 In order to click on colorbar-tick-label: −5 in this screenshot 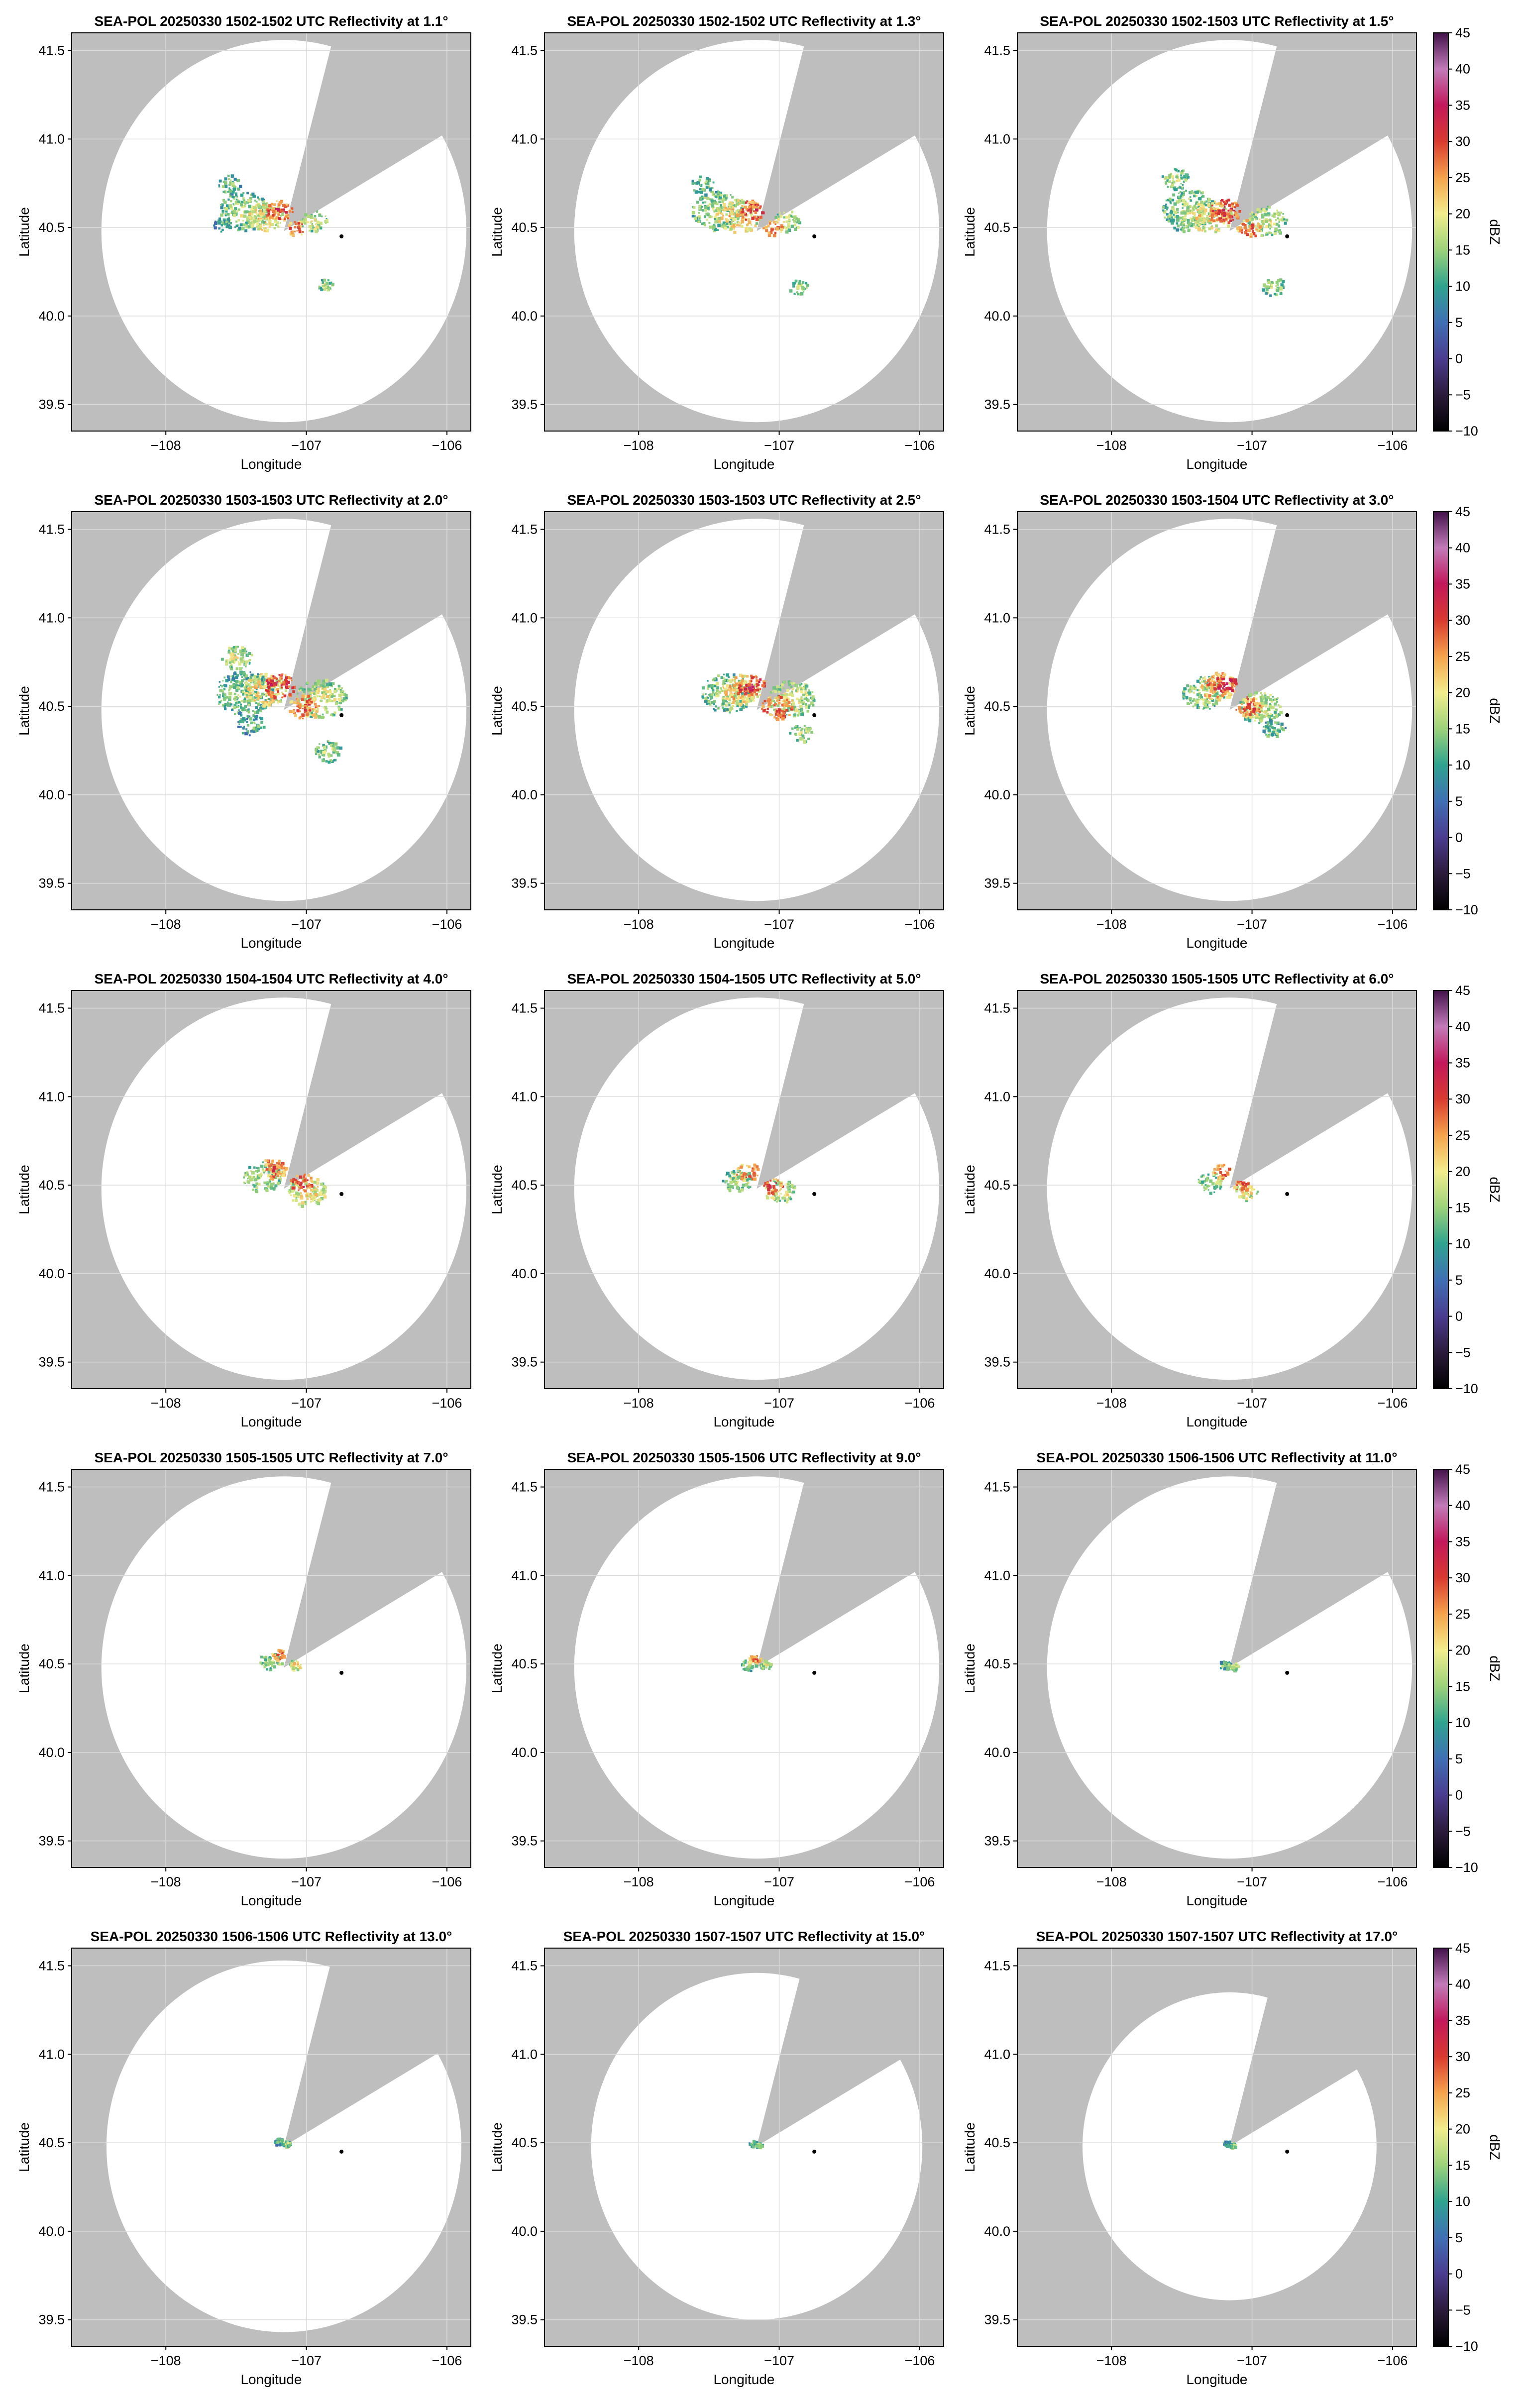, I will do `click(1463, 394)`.